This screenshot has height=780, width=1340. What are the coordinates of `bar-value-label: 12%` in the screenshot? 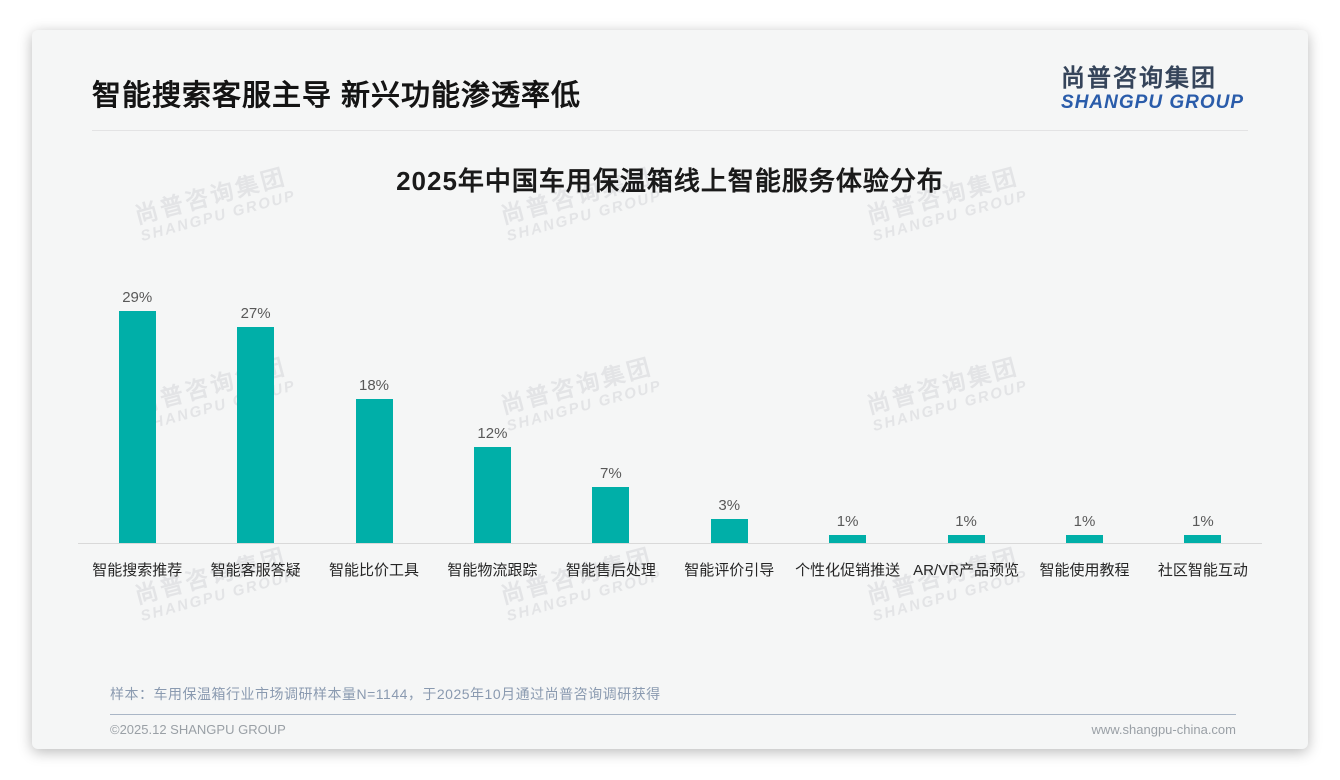 It's located at (492, 434).